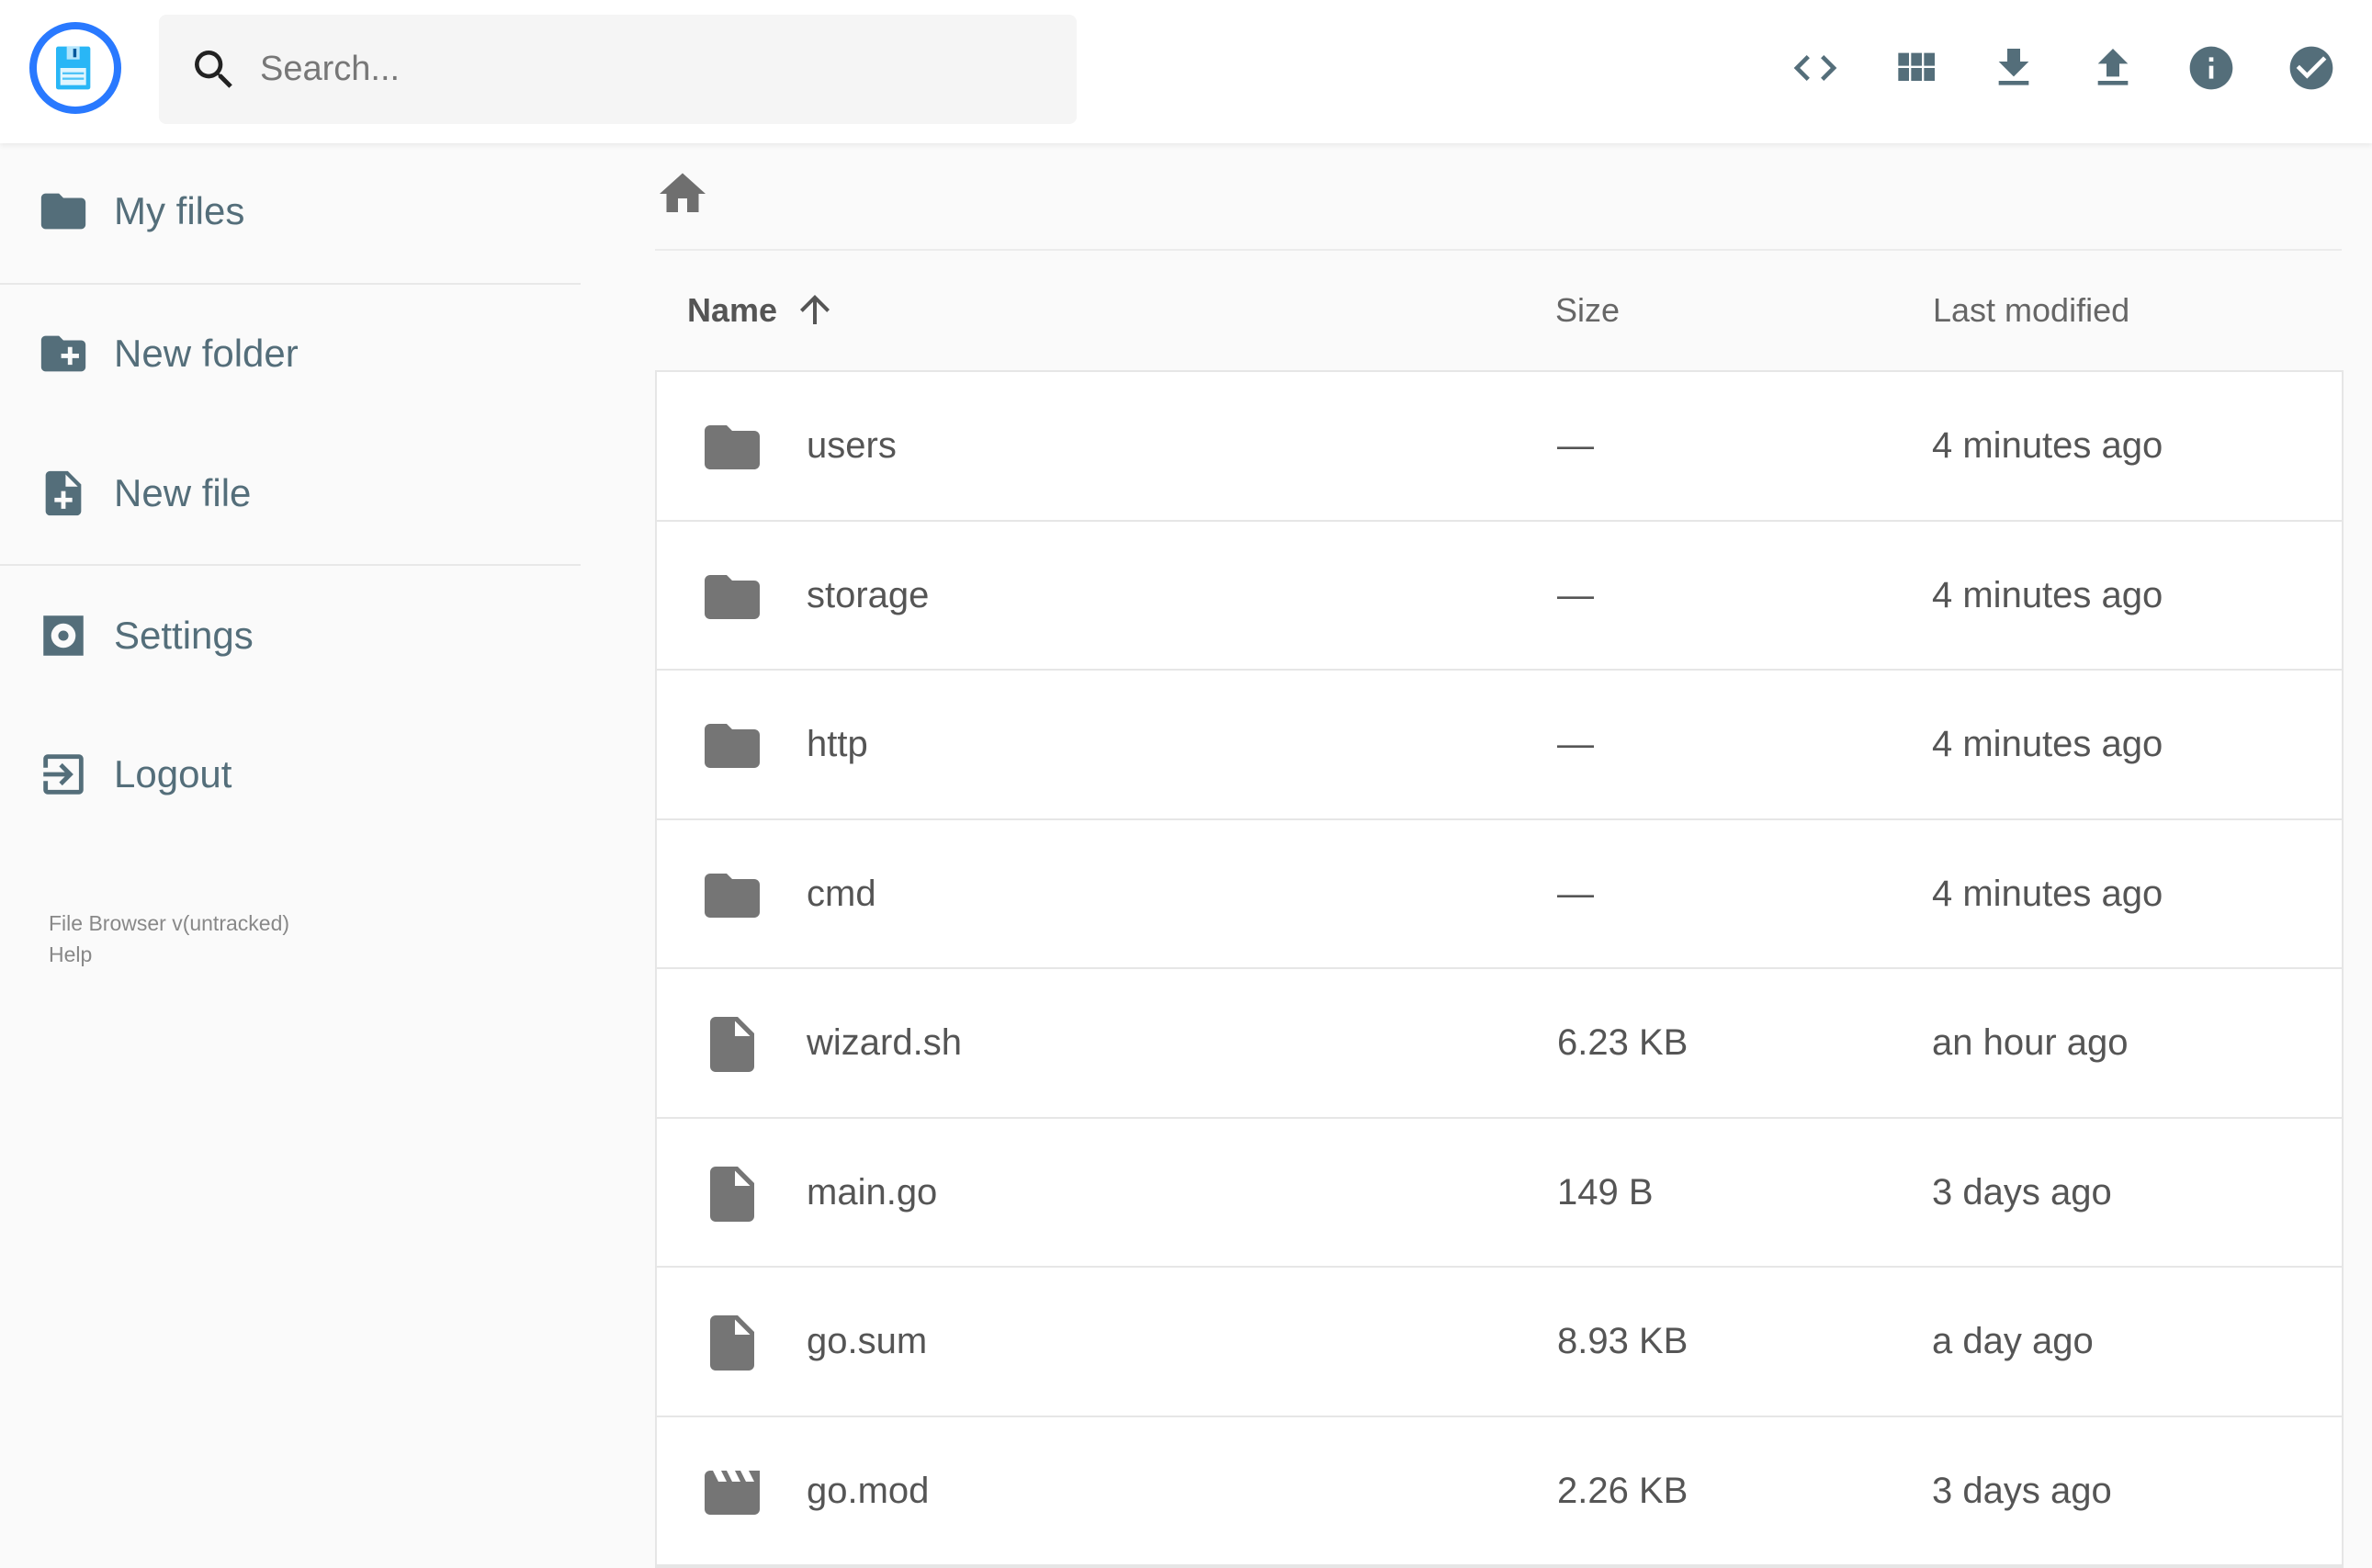  Describe the element at coordinates (1499, 745) in the screenshot. I see `table-row: http — 4 minutes ago` at that location.